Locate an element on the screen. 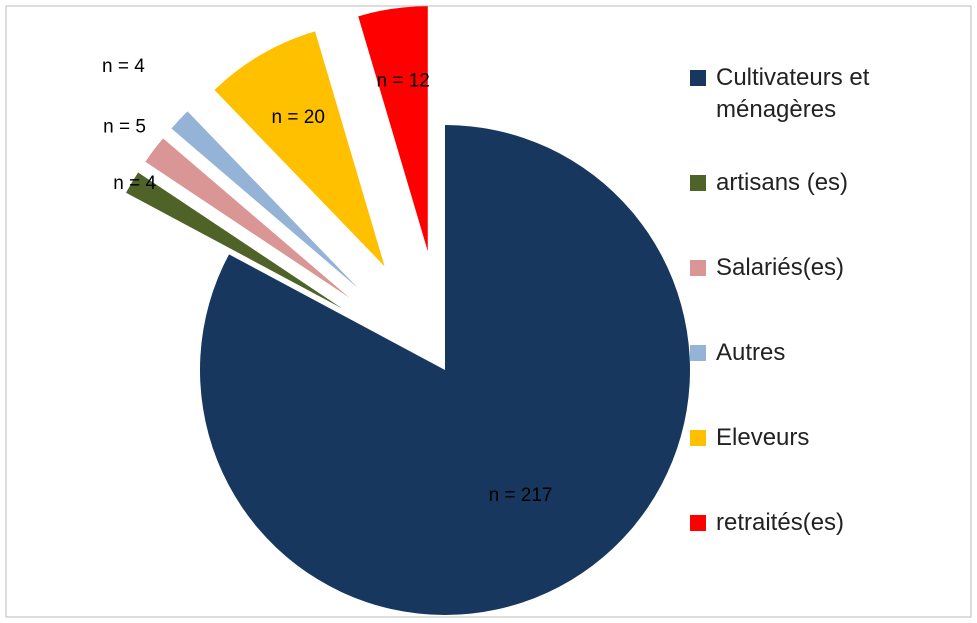 This screenshot has height=623, width=977. data-label: n = 217 is located at coordinates (521, 495).